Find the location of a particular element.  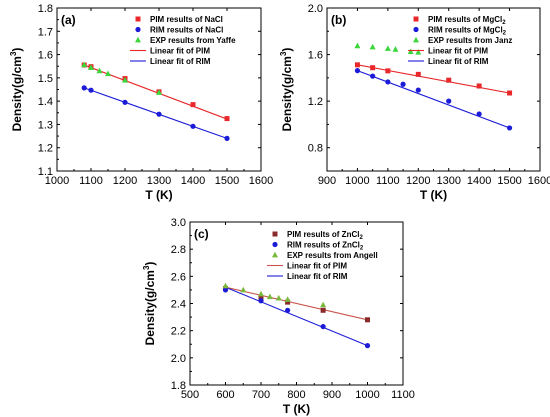

legend-item: EXP results from Janz is located at coordinates (462, 40).